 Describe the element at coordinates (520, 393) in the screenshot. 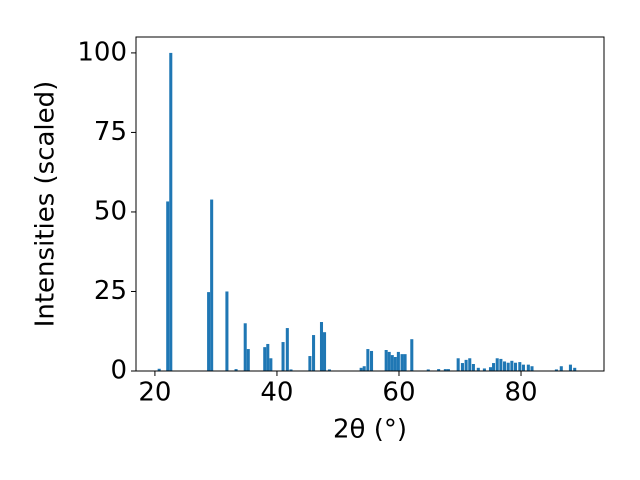

I see `x-tick-label: 80` at that location.